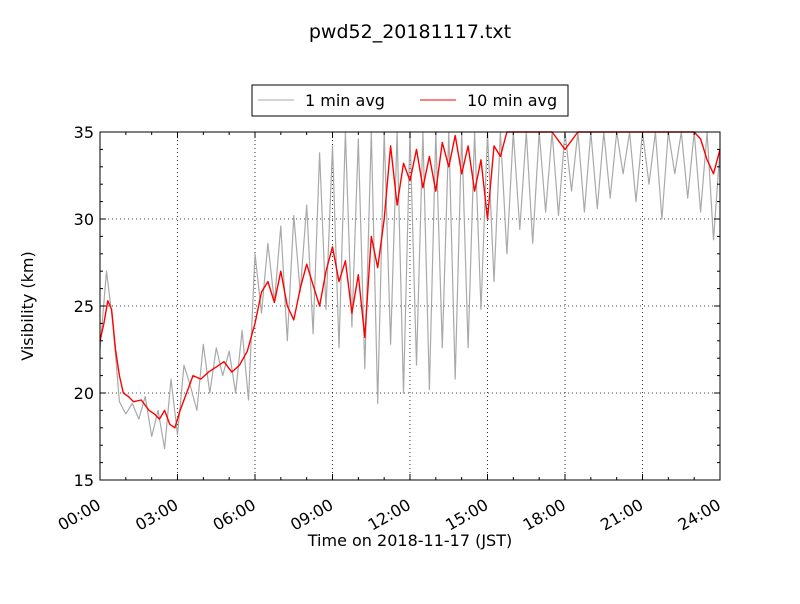 This screenshot has height=604, width=800. Describe the element at coordinates (409, 540) in the screenshot. I see `x-axis-label: Time on 2018-11-17 (JST)` at that location.